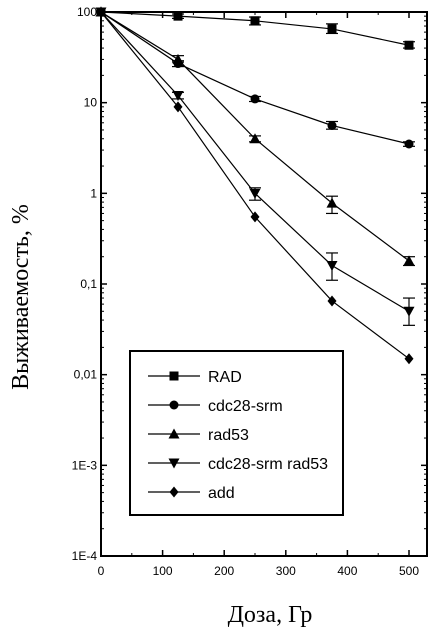  Describe the element at coordinates (286, 571) in the screenshot. I see `x-tick-label: 300` at that location.